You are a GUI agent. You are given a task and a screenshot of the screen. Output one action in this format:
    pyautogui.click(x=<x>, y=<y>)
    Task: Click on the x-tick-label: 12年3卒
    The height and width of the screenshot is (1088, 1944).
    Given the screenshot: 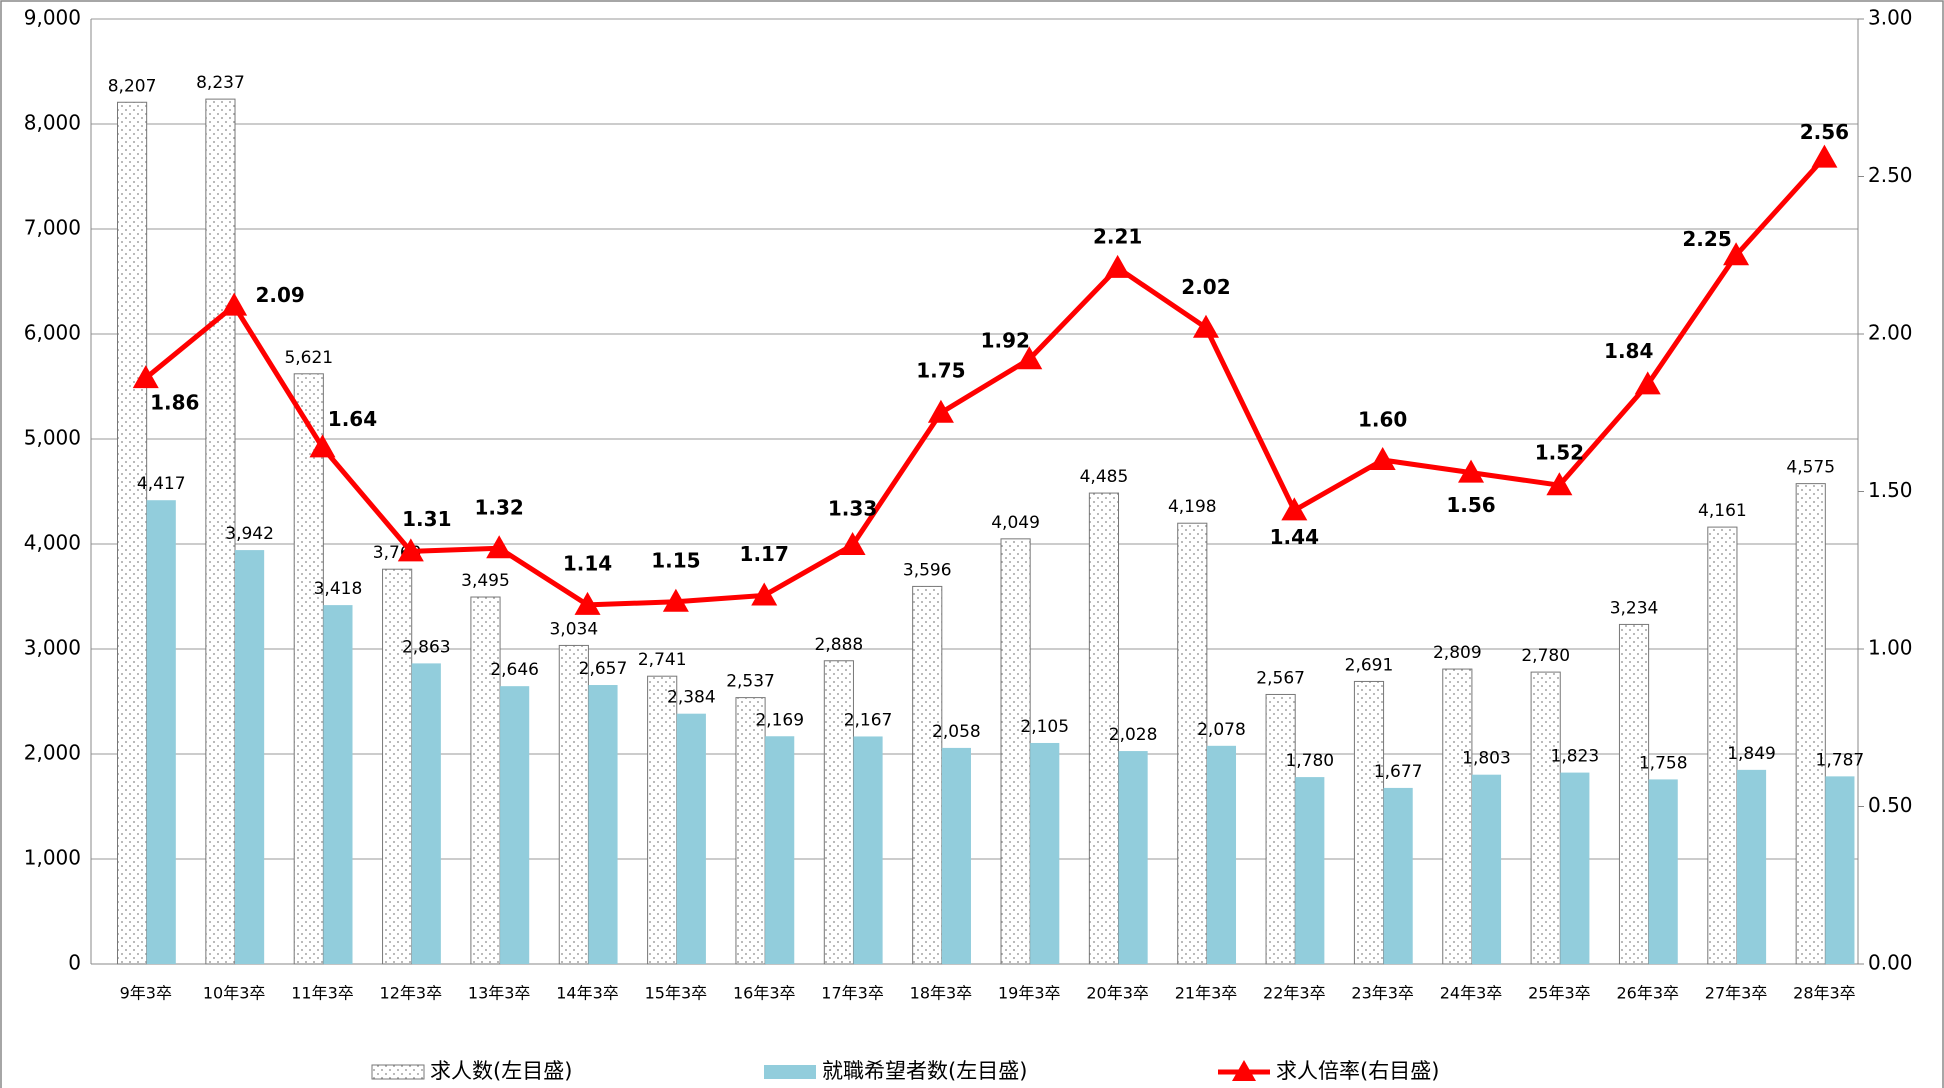 What is the action you would take?
    pyautogui.click(x=411, y=993)
    